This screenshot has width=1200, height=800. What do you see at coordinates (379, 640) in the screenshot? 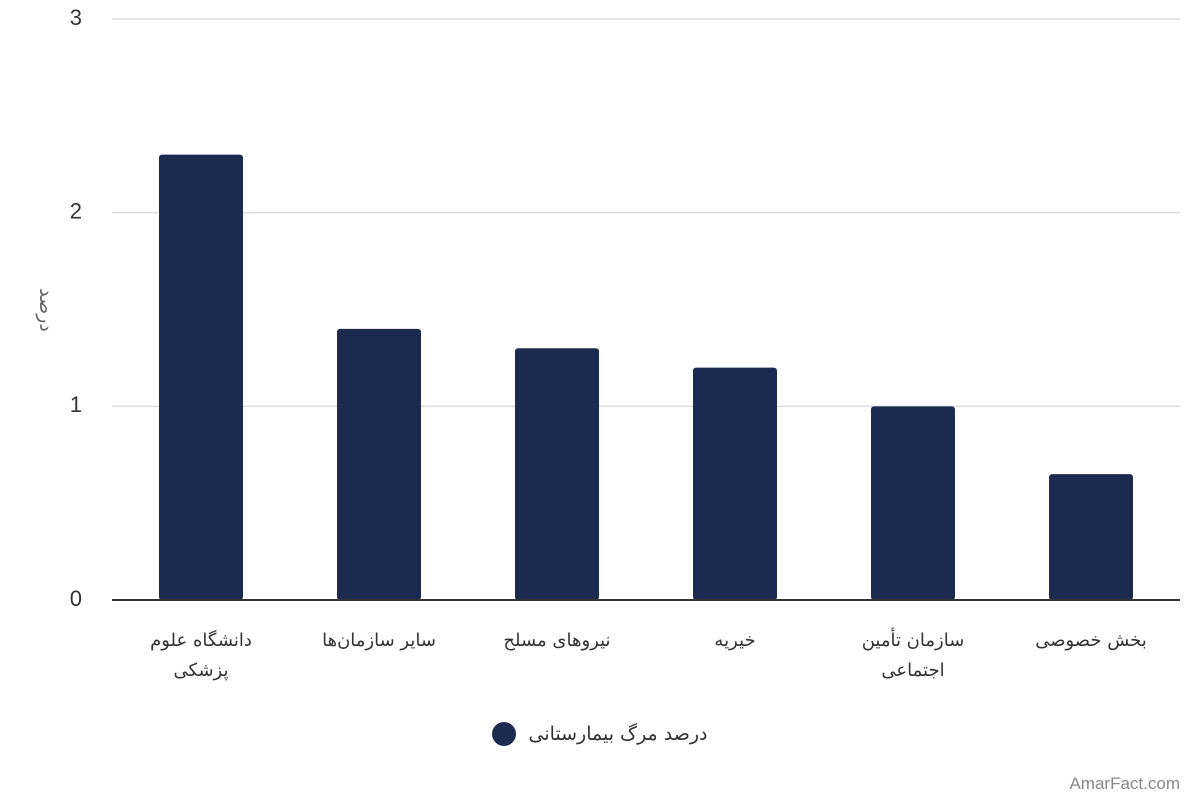
I see `x-tick-label: سایر سازمان‌ها` at bounding box center [379, 640].